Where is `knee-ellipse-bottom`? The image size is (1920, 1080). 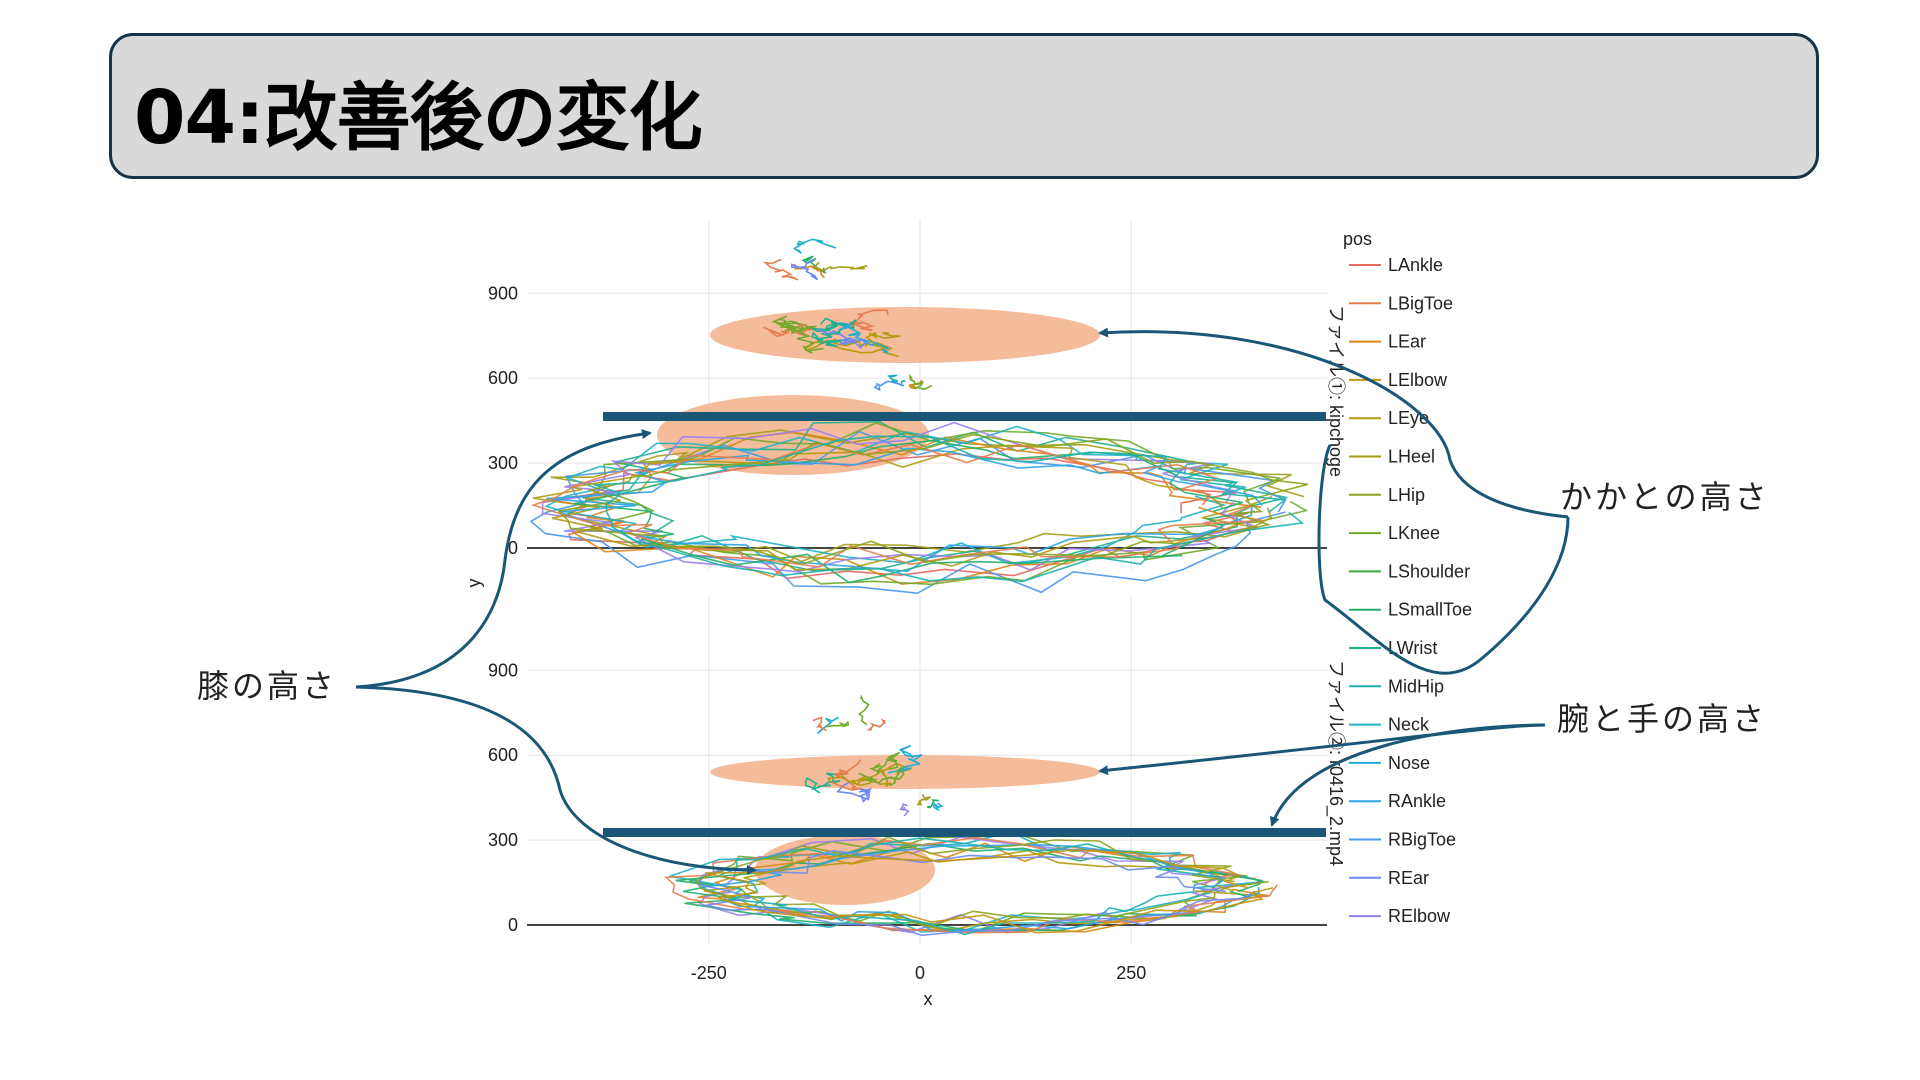 knee-ellipse-bottom is located at coordinates (845, 870).